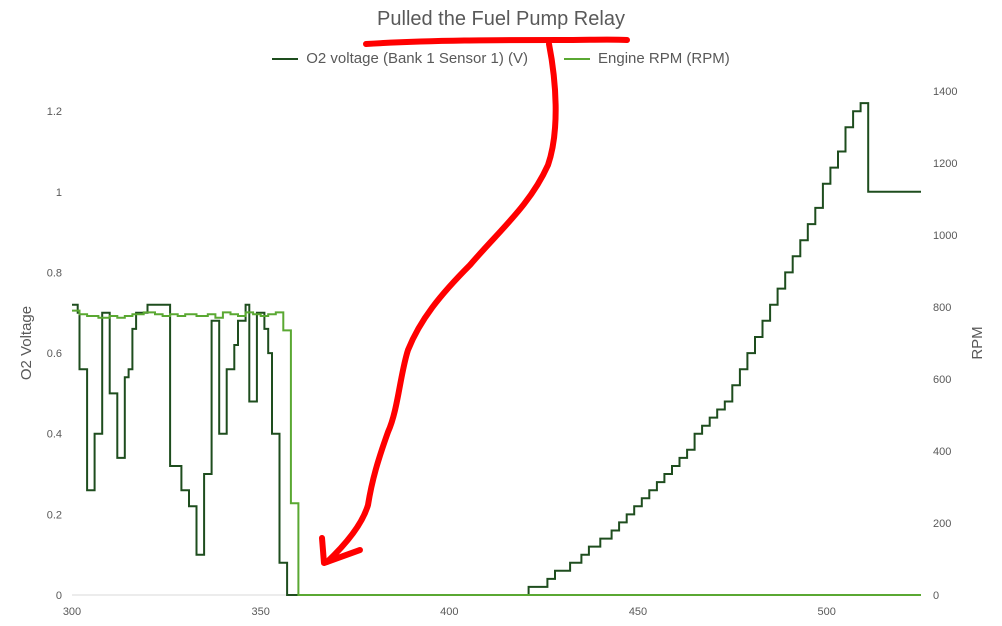  I want to click on chart-title: Pulled the Fuel Pump Relay, so click(501, 19).